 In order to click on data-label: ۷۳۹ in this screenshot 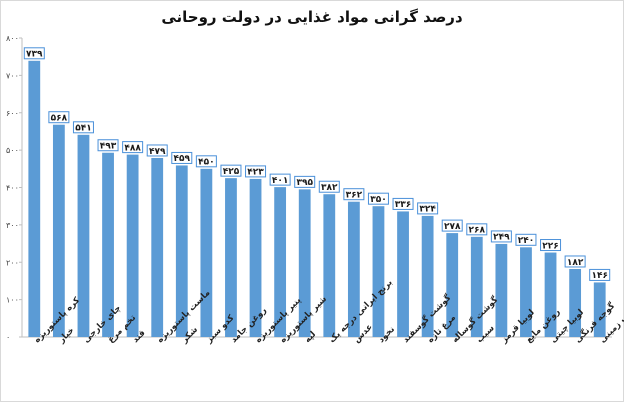, I will do `click(34, 55)`.